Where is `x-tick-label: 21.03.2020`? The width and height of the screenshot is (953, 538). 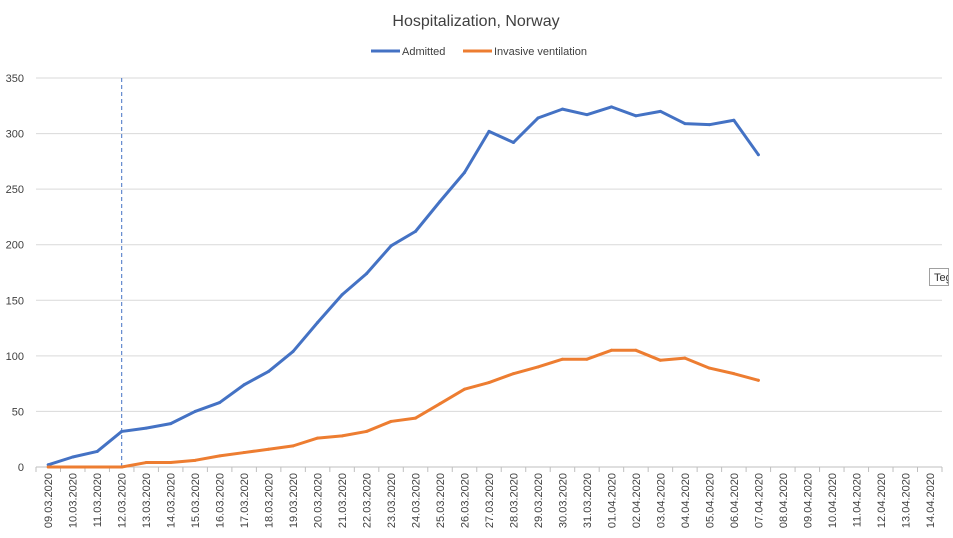 x-tick-label: 21.03.2020 is located at coordinates (343, 500).